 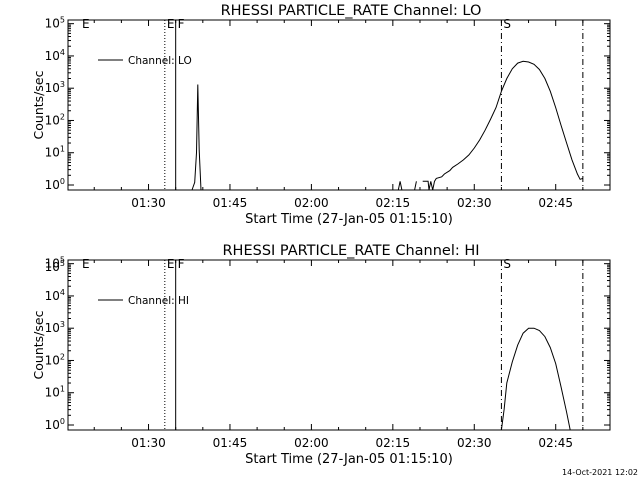 I want to click on lo-x-tick-label: 02:15, so click(x=393, y=203).